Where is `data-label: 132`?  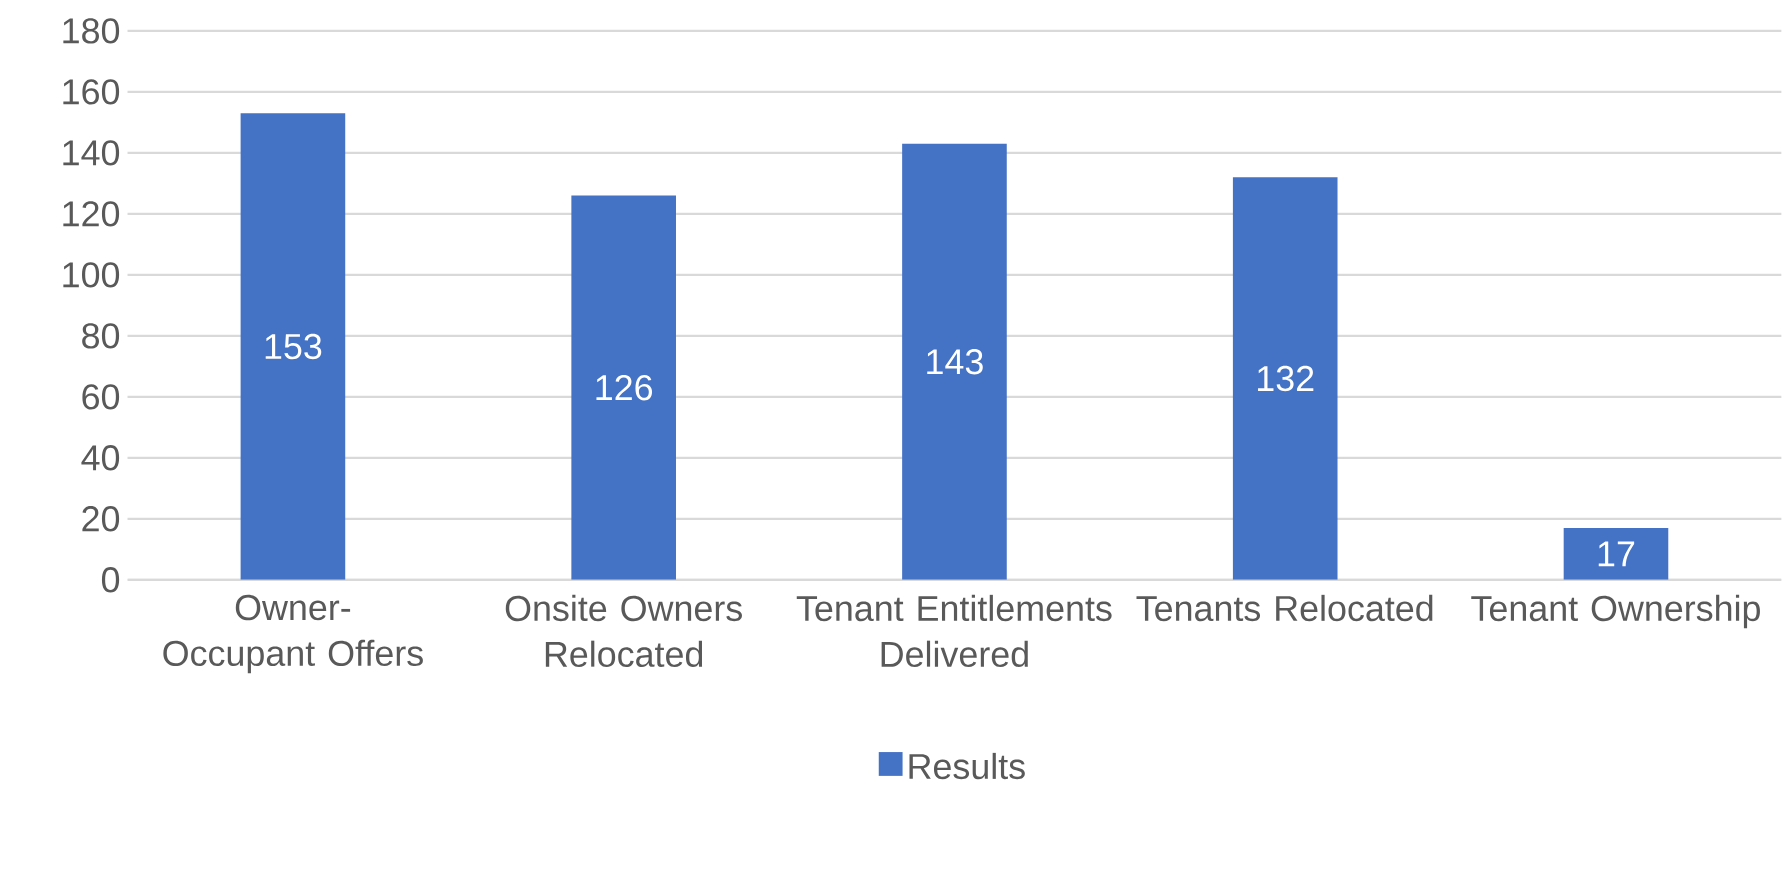 data-label: 132 is located at coordinates (1286, 378).